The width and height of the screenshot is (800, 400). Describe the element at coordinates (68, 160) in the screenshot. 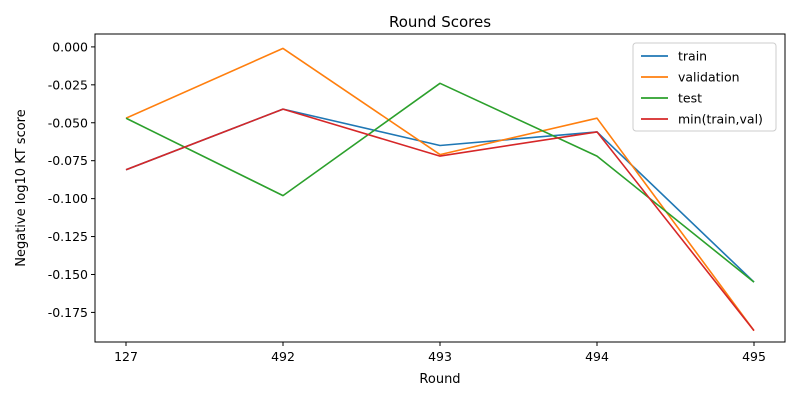

I see `y-tick-label: -0.075` at that location.